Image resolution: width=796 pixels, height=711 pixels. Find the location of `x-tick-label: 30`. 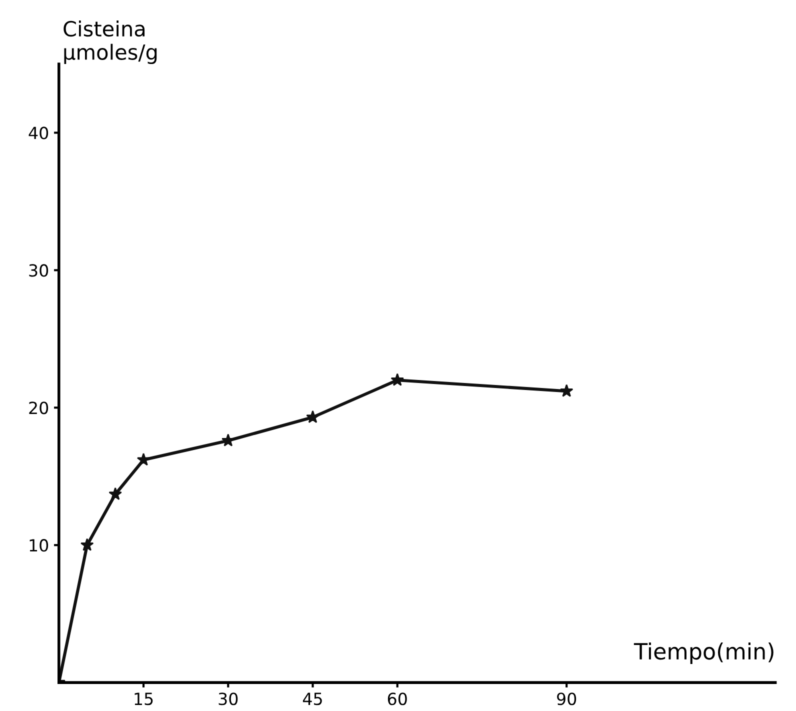

x-tick-label: 30 is located at coordinates (228, 699).